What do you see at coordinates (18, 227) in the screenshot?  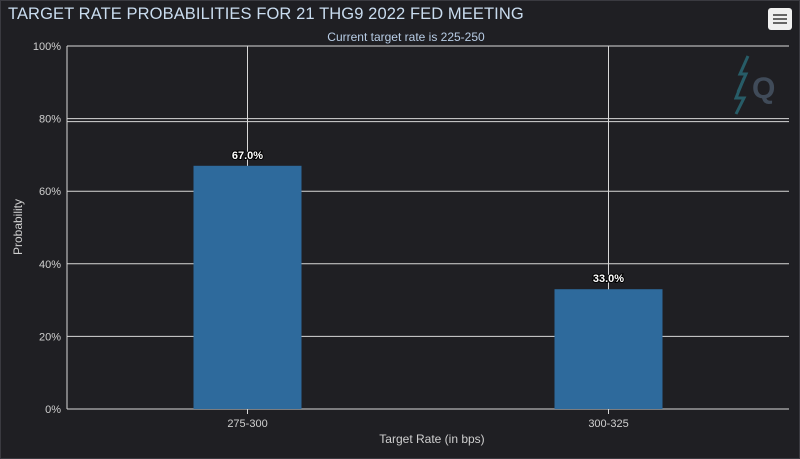 I see `y-axis-title: Probability` at bounding box center [18, 227].